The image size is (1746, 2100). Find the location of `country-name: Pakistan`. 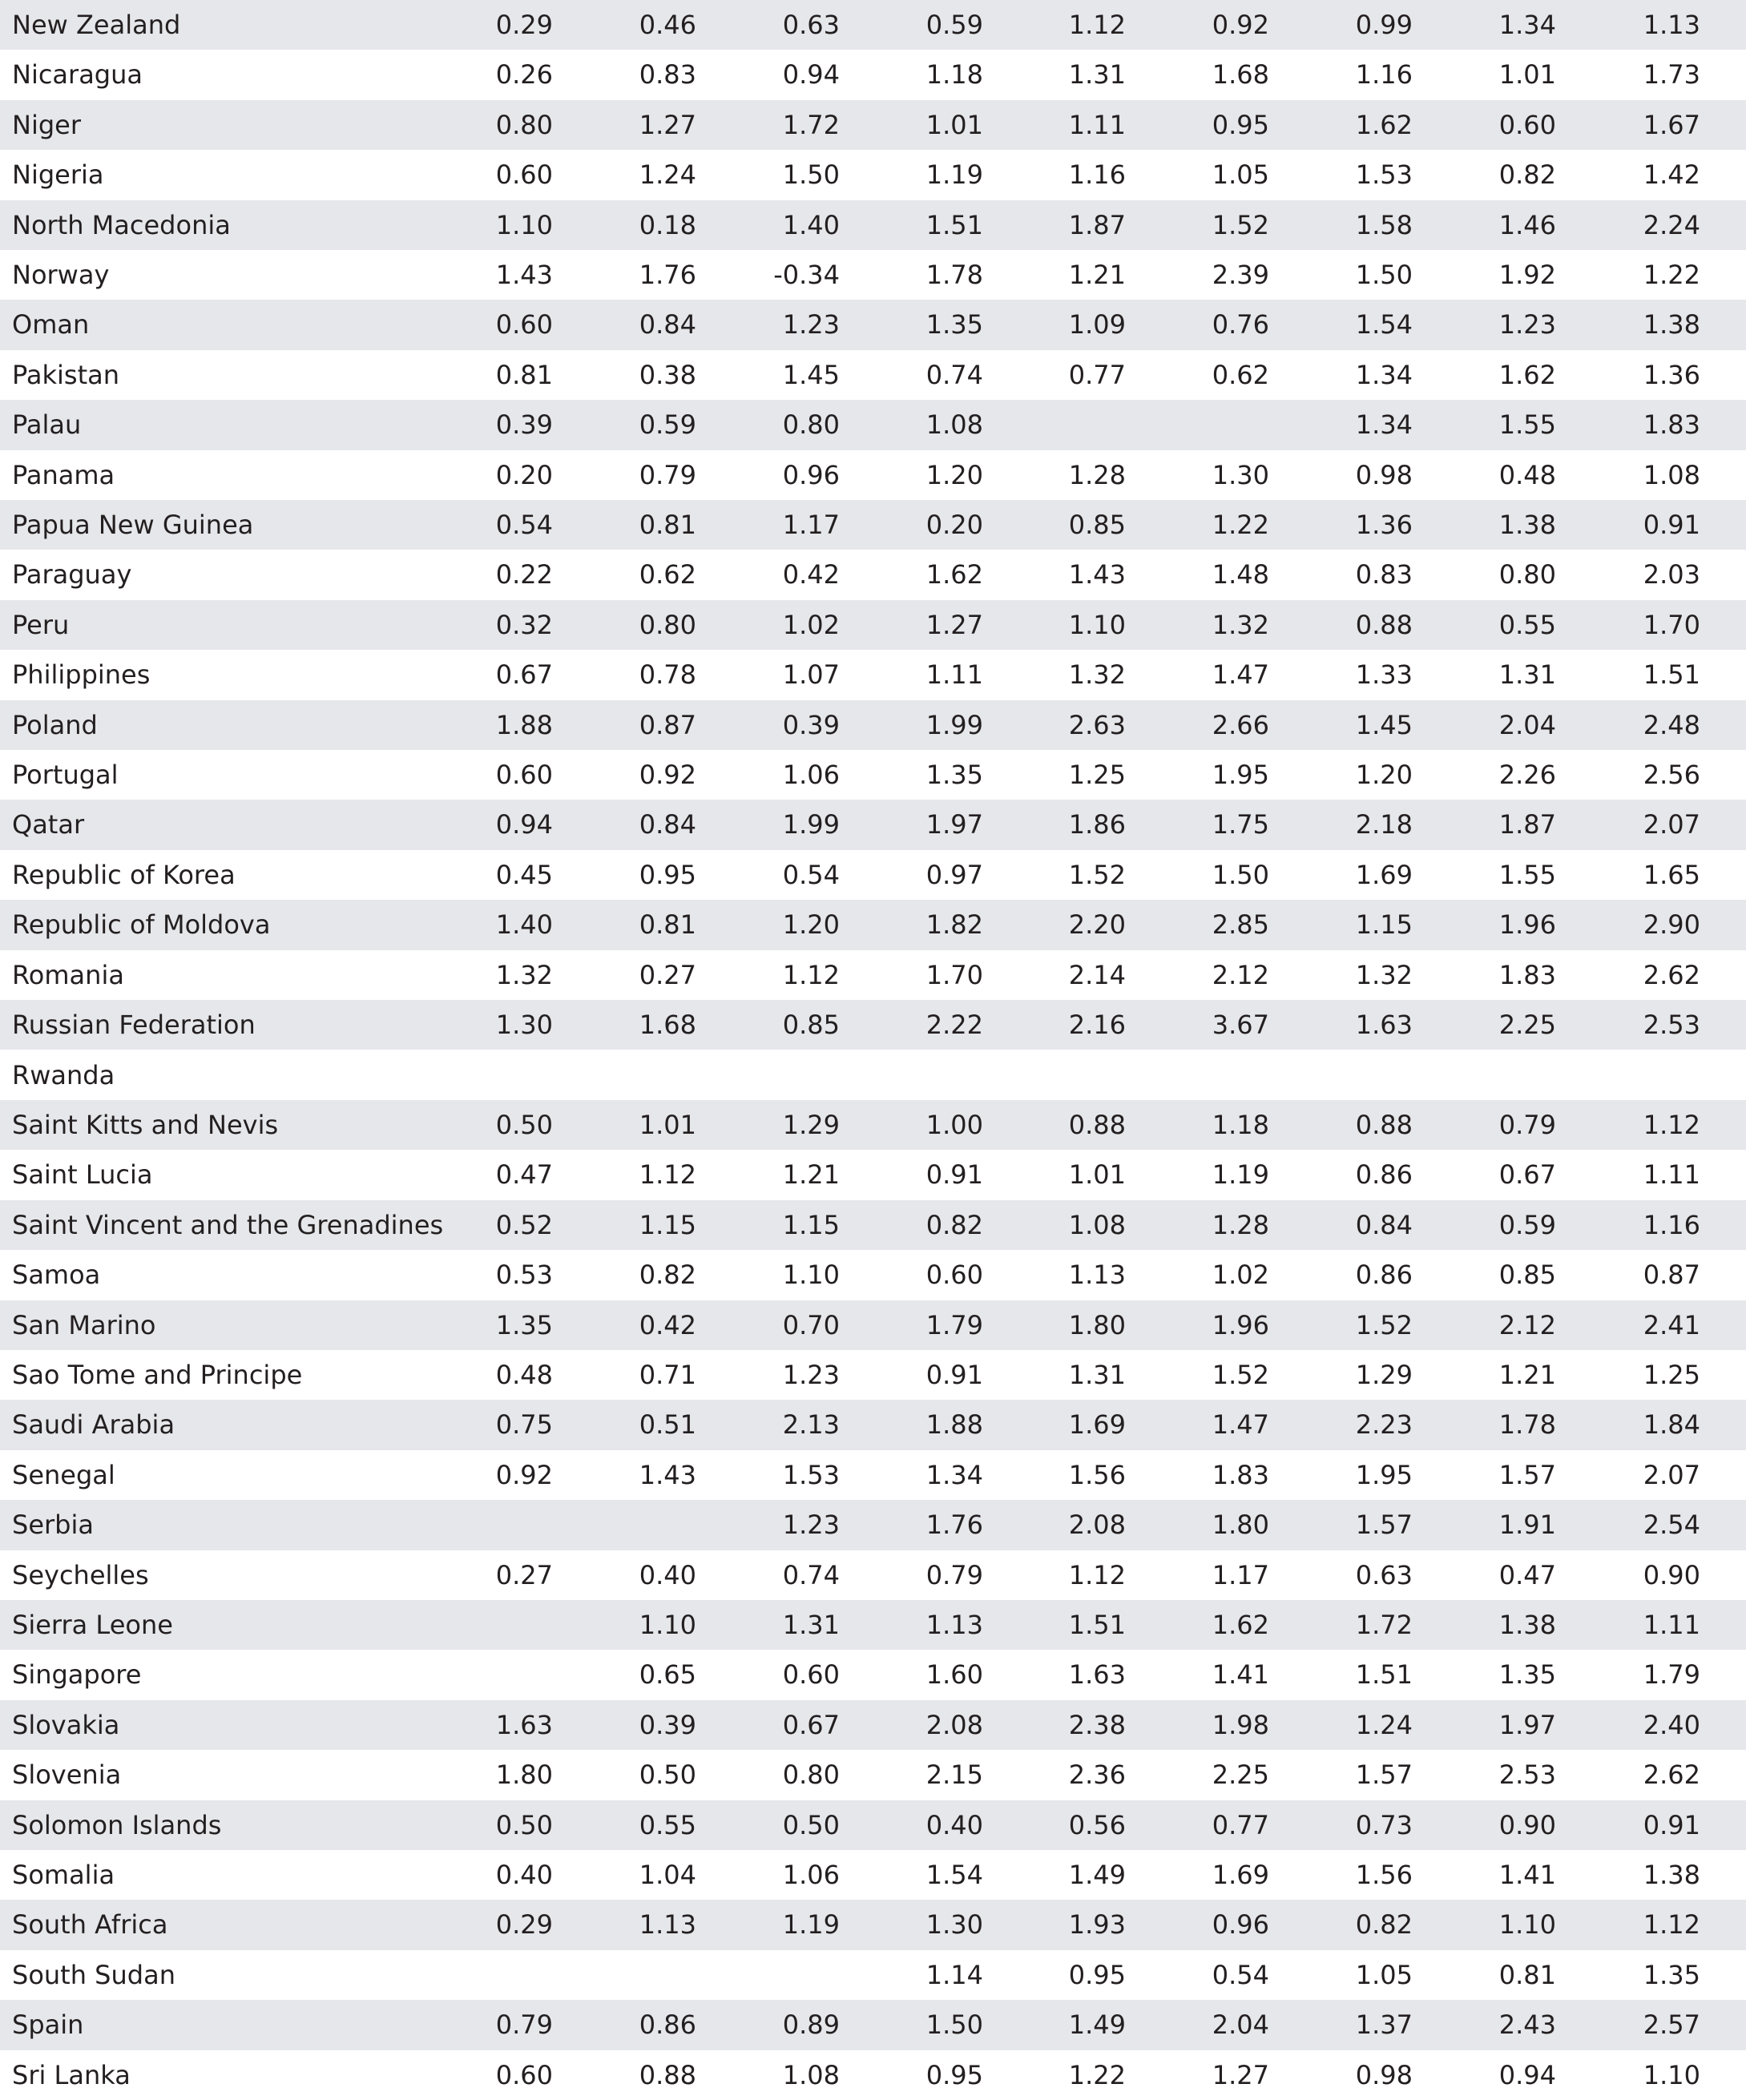

country-name: Pakistan is located at coordinates (65, 375).